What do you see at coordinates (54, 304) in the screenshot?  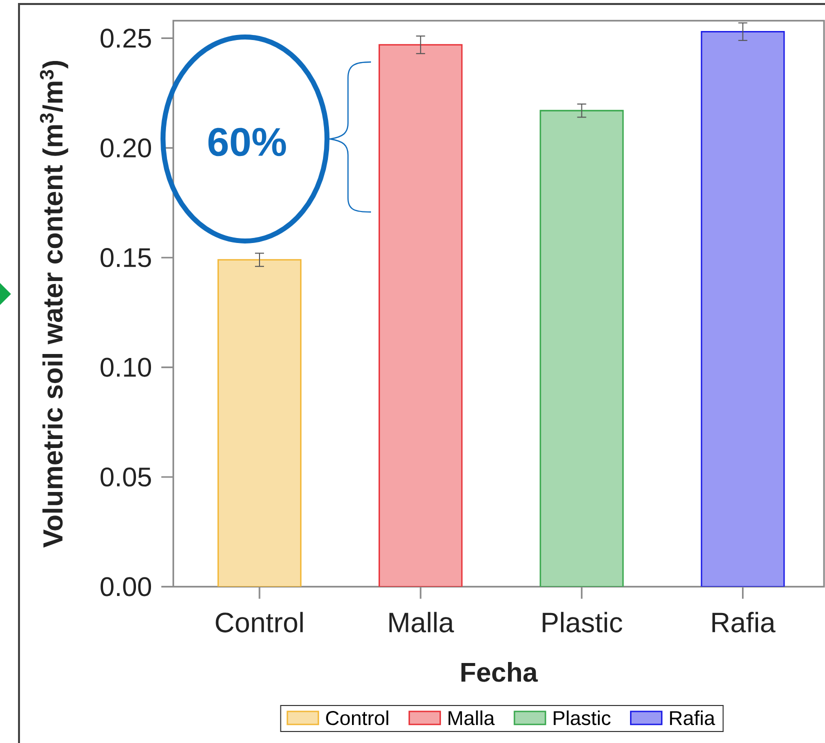 I see `y-axis-title: Volumetric soil water content (m$^{3}$/m$^{3}$)` at bounding box center [54, 304].